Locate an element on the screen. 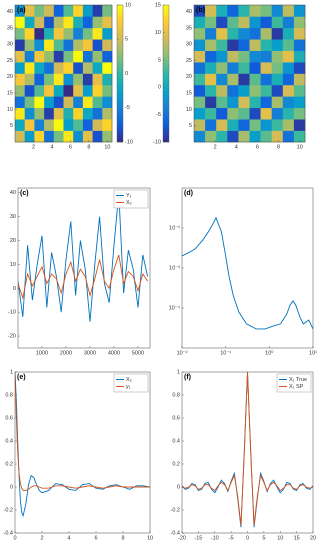  x-tick-label: 20 is located at coordinates (313, 538).